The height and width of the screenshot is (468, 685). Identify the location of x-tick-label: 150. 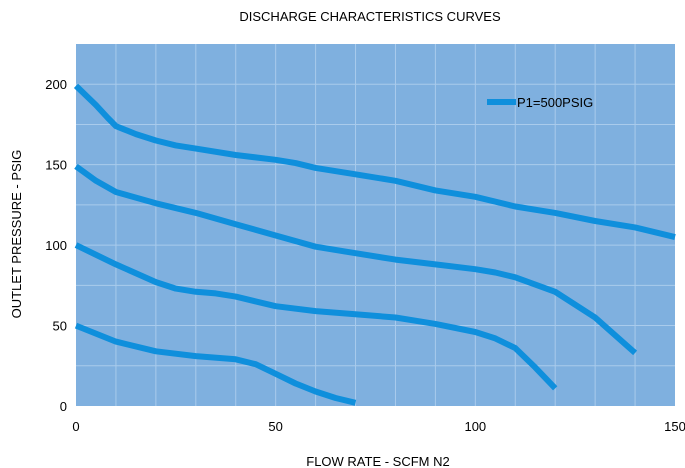
(674, 426).